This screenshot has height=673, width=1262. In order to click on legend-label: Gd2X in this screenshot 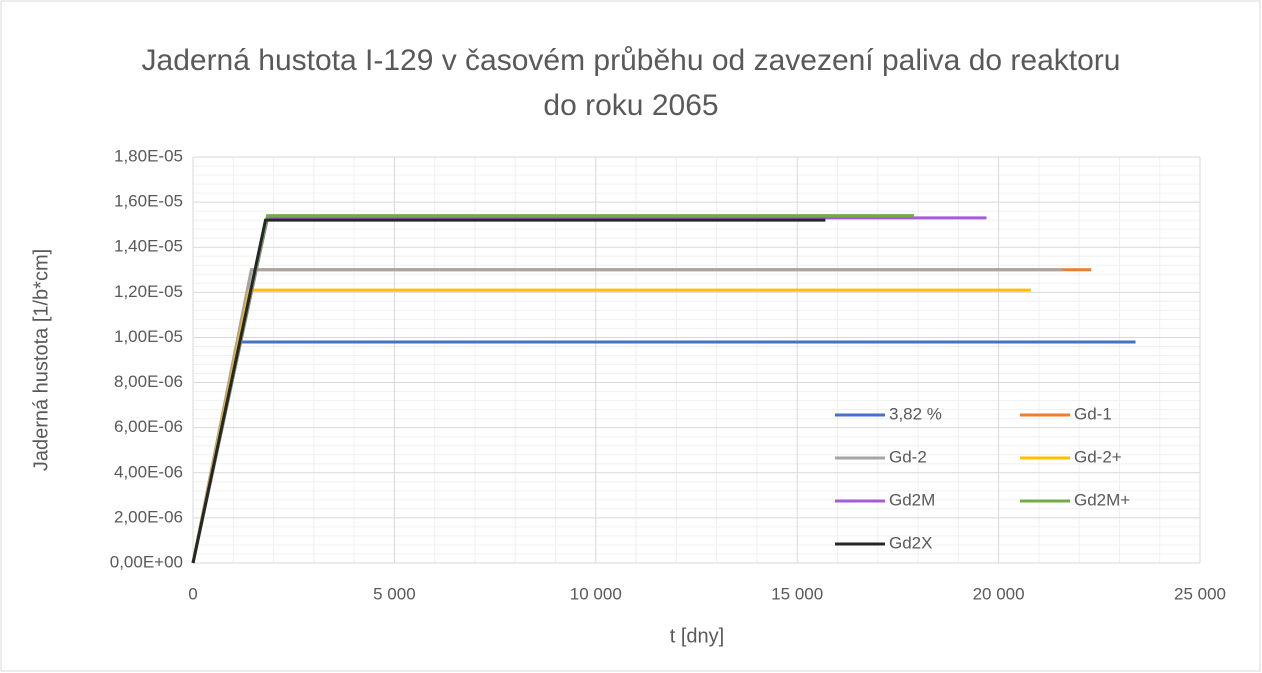, I will do `click(910, 542)`.